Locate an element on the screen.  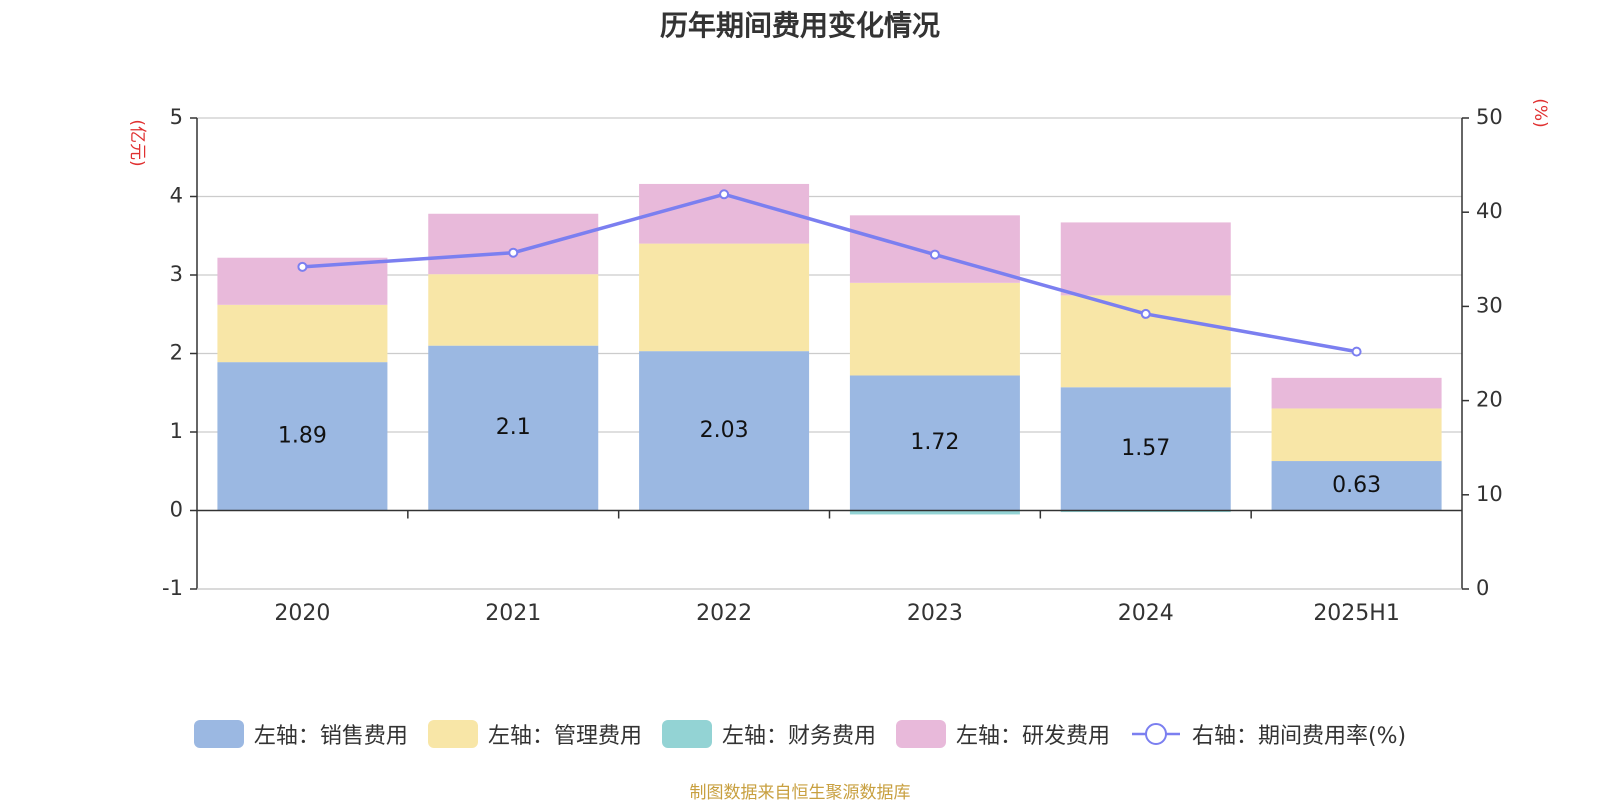
right-axis-tick-label: 30 is located at coordinates (1489, 305).